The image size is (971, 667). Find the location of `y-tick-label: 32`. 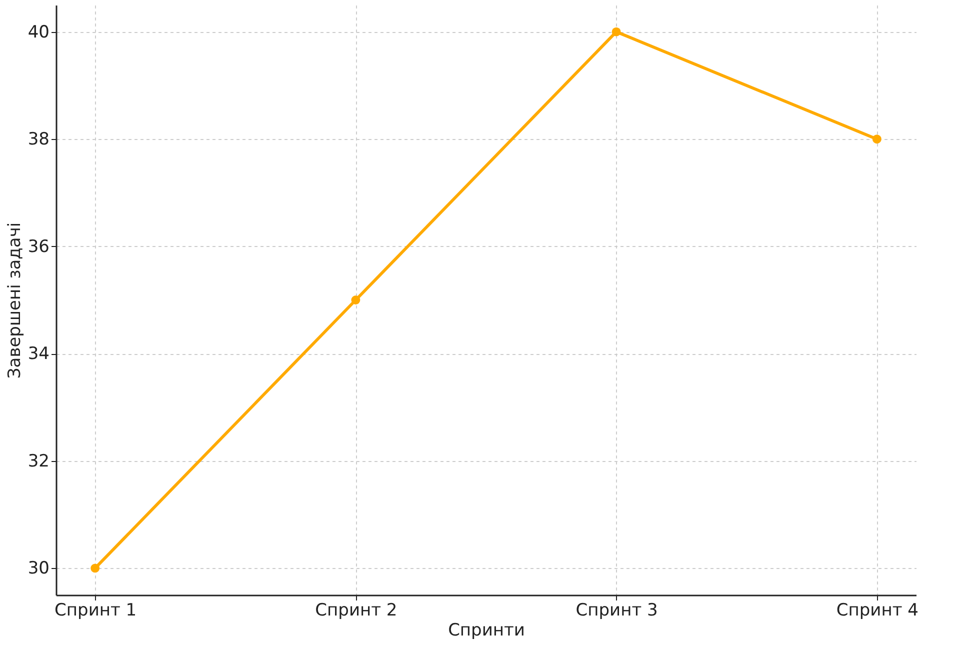

y-tick-label: 32 is located at coordinates (39, 461).